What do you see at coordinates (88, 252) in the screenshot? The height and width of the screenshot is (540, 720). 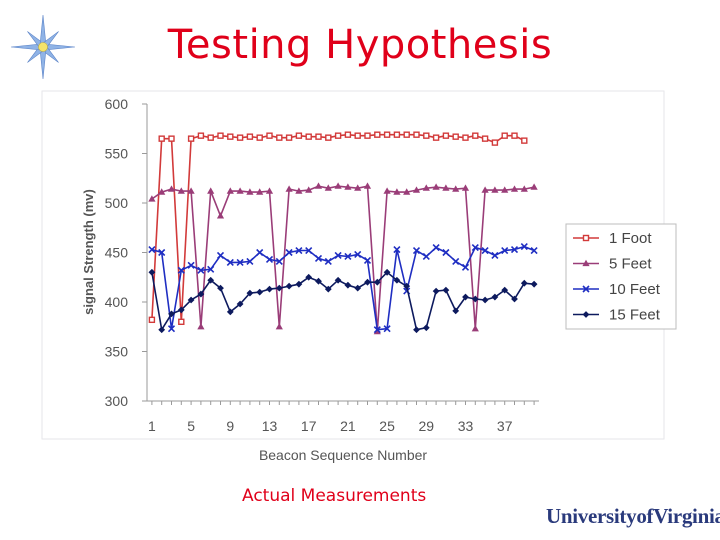 I see `y-axis-label: signal Strength (mv)` at bounding box center [88, 252].